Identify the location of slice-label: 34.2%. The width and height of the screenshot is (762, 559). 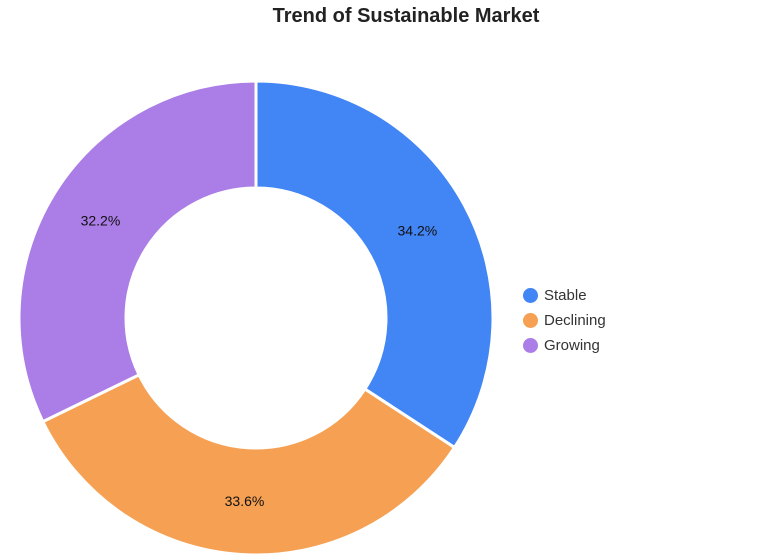
(418, 231).